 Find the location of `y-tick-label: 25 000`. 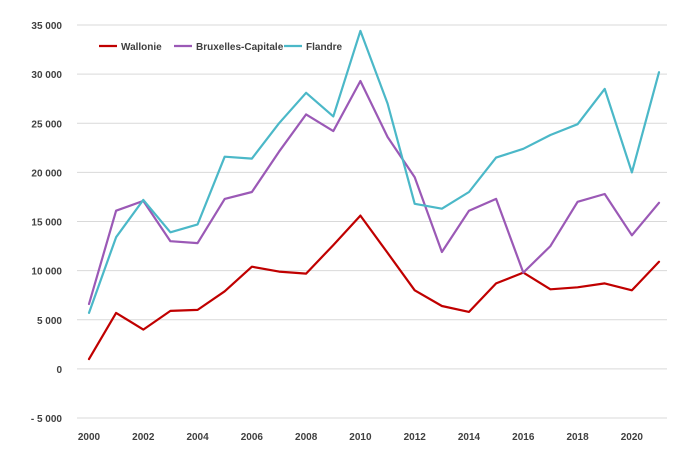

y-tick-label: 25 000 is located at coordinates (46, 124).